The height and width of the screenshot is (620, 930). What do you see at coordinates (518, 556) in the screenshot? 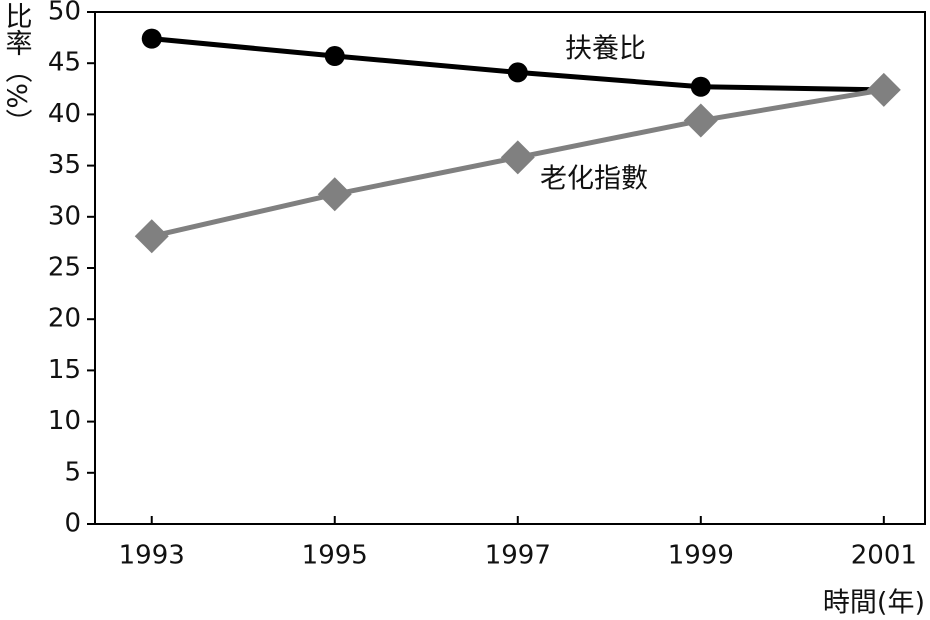
I see `x-tick-label: 1997` at bounding box center [518, 556].